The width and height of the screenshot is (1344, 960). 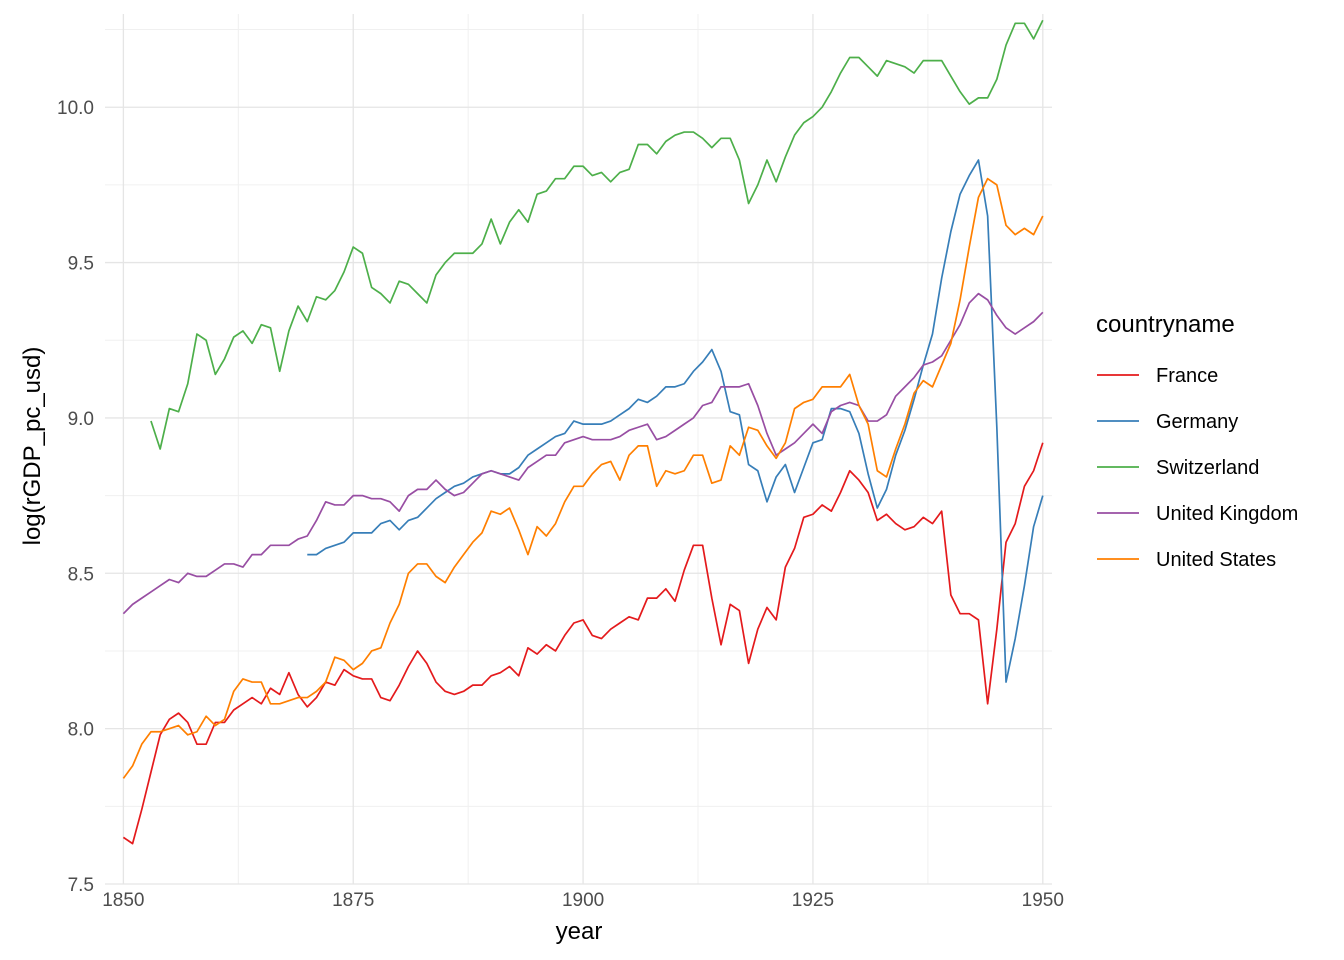 What do you see at coordinates (81, 419) in the screenshot?
I see `y-tick-label: 9.0` at bounding box center [81, 419].